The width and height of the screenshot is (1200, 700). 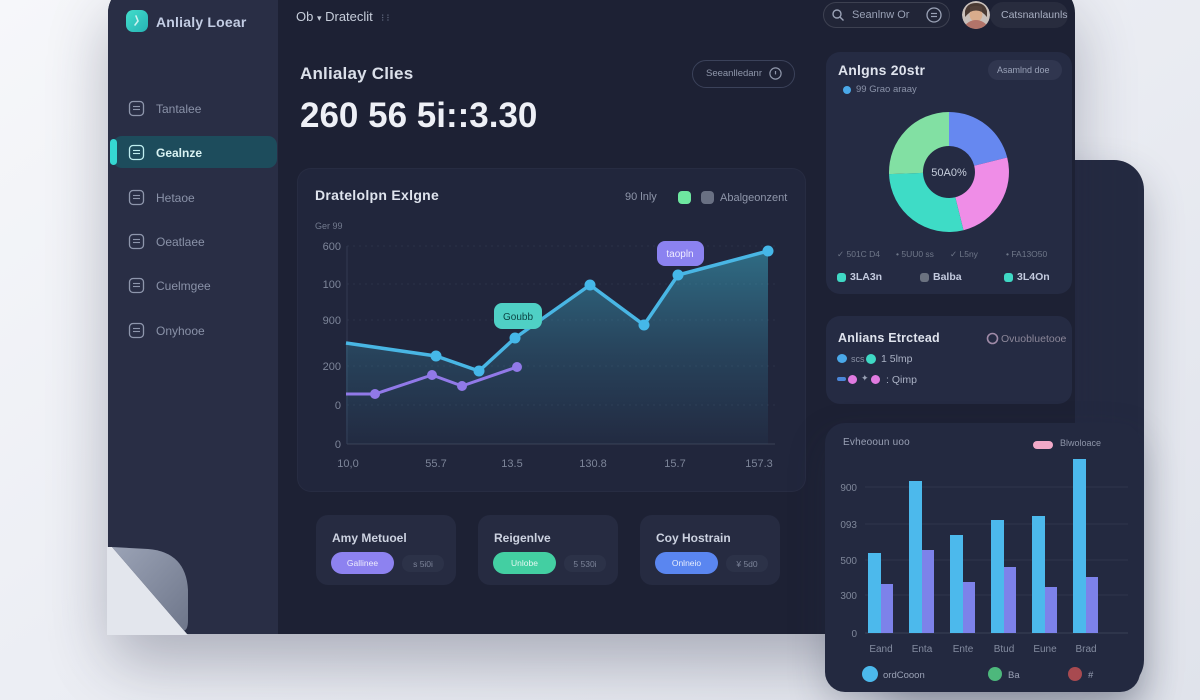 What do you see at coordinates (511, 464) in the screenshot?
I see `svg-text: 13.5` at bounding box center [511, 464].